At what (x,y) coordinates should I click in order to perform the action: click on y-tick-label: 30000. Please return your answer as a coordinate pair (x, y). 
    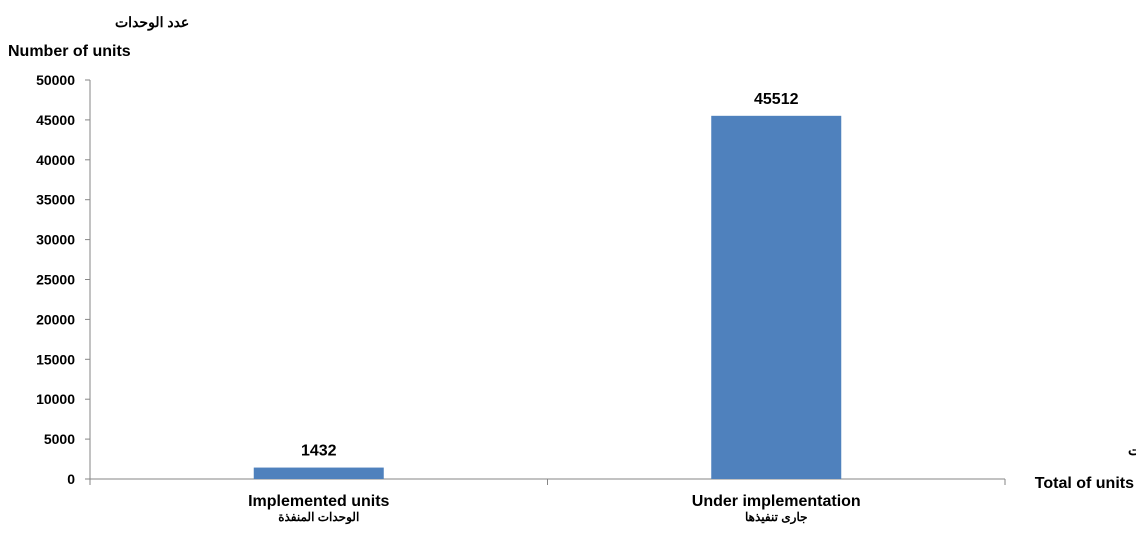
    Looking at the image, I should click on (55, 240).